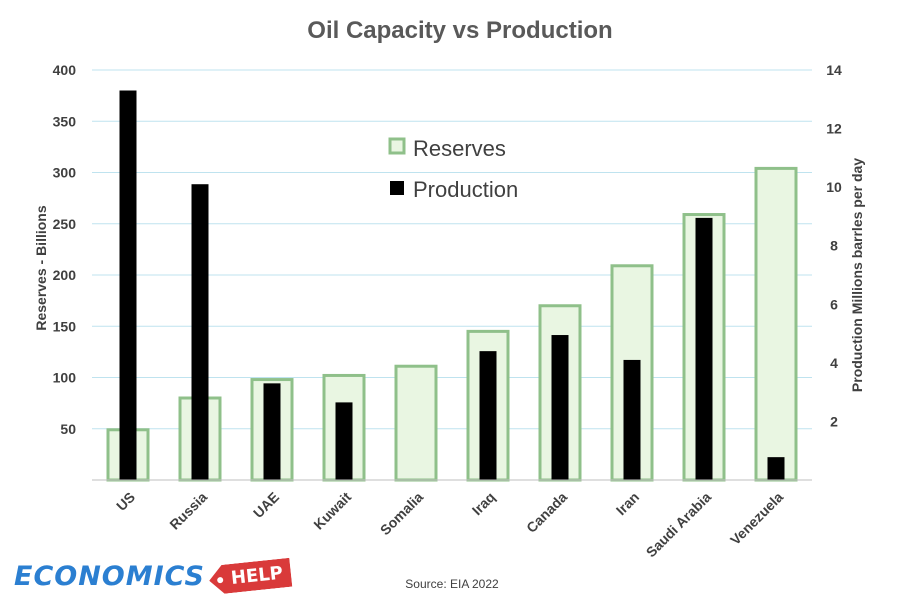  What do you see at coordinates (397, 188) in the screenshot?
I see `legend-swatch-production` at bounding box center [397, 188].